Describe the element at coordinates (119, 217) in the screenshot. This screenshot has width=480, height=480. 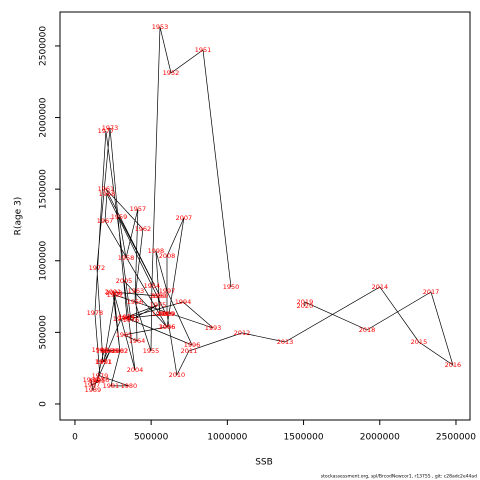
I see `point-label: 1959` at that location.